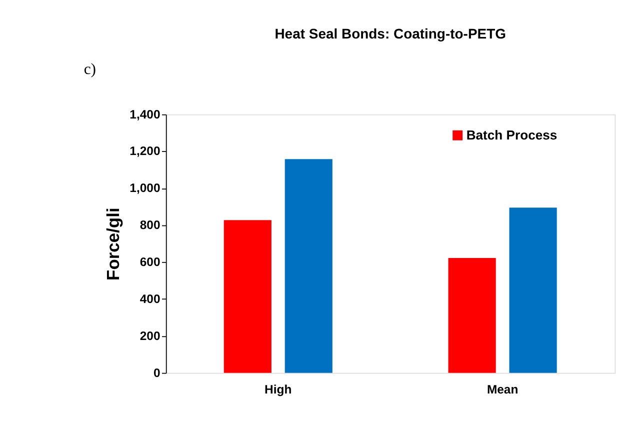 Image resolution: width=634 pixels, height=447 pixels. I want to click on y-tick-label: 0, so click(156, 373).